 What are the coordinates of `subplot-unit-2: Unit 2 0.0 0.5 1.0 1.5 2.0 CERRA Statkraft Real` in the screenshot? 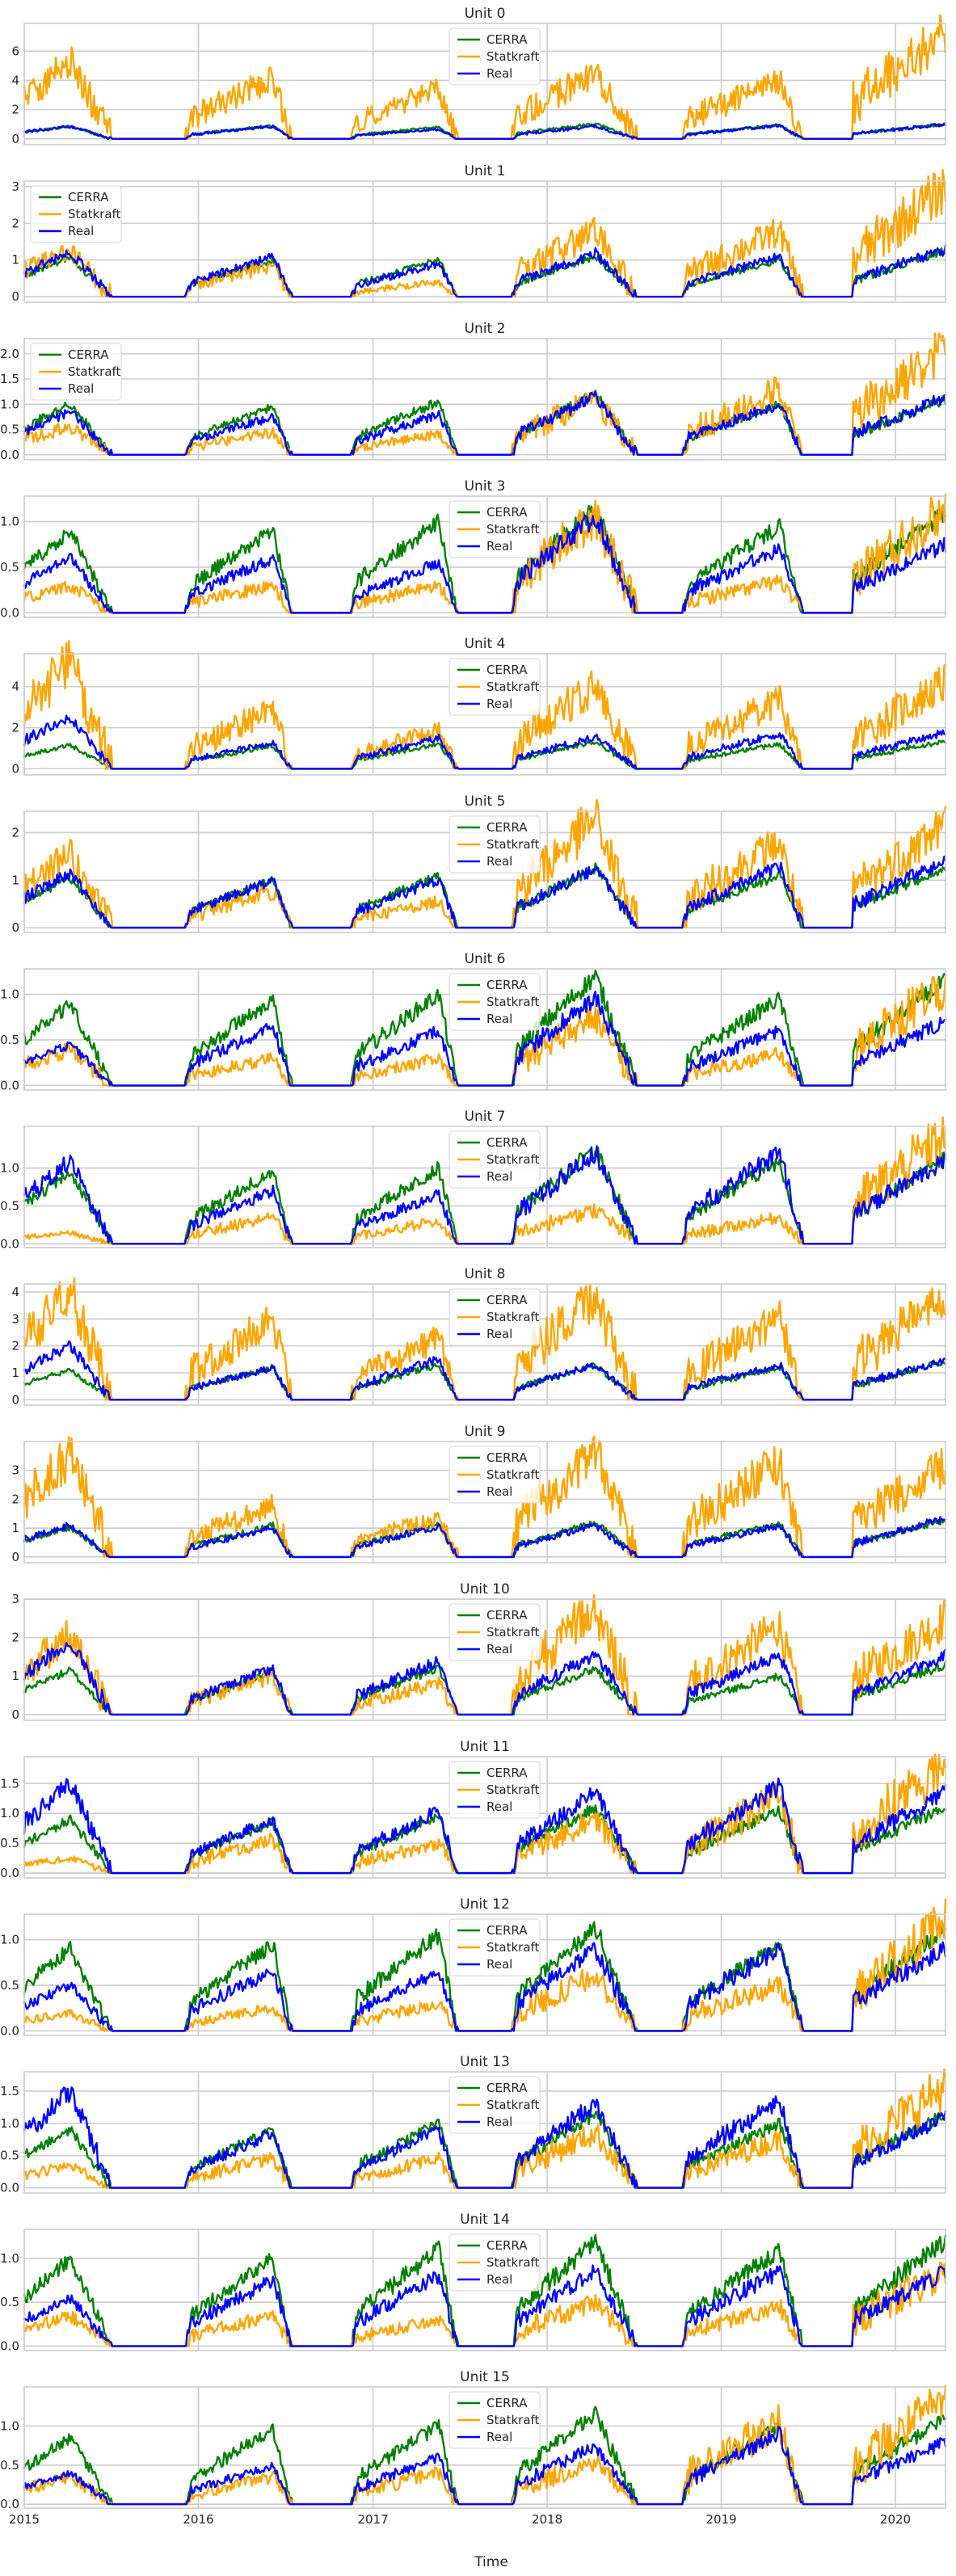 It's located at (473, 391).